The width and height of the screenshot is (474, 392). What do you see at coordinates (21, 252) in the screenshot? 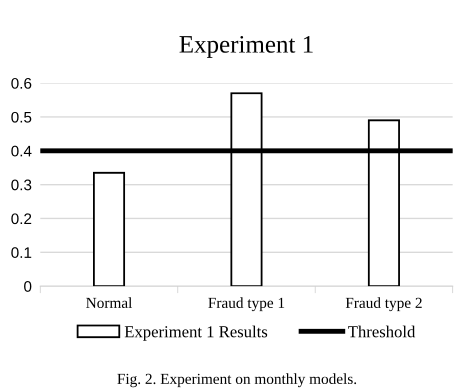
I see `y-tick-label: 0.1` at bounding box center [21, 252].